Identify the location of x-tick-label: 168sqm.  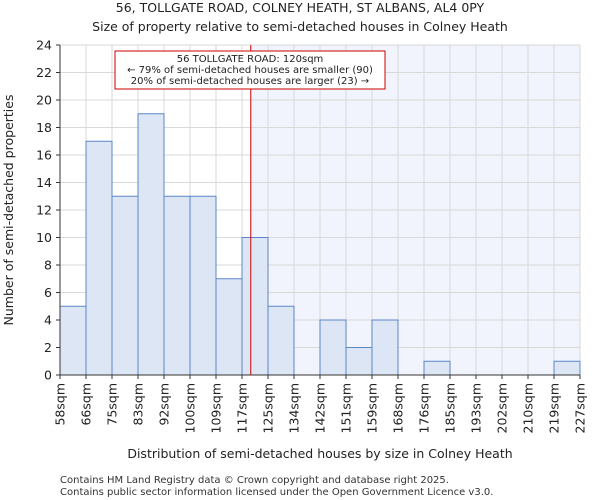
(398, 408).